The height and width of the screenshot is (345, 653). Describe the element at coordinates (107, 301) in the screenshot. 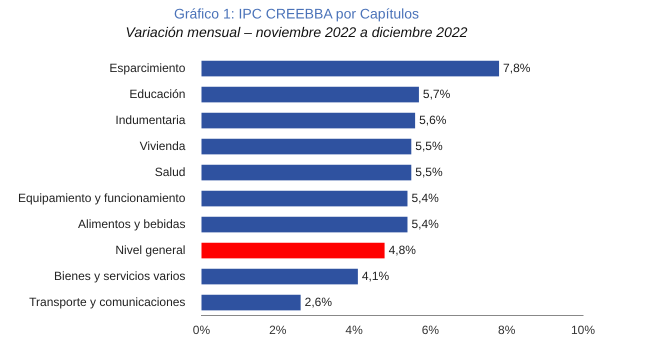

I see `y-tick-label: Transporte y comunicaciones` at that location.